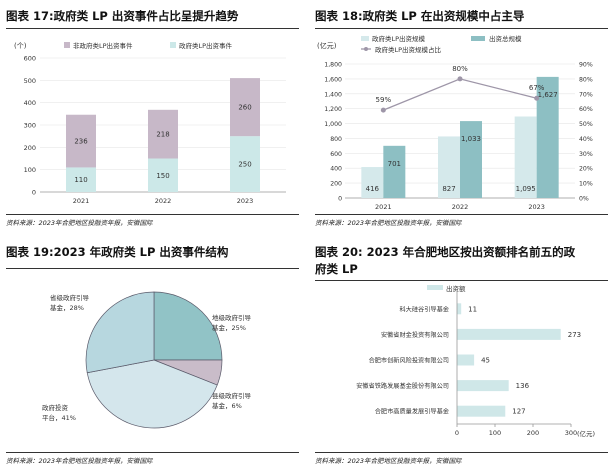 Image resolution: width=612 pixels, height=474 pixels. What do you see at coordinates (537, 88) in the screenshot?
I see `line-data-label: 67%` at bounding box center [537, 88].